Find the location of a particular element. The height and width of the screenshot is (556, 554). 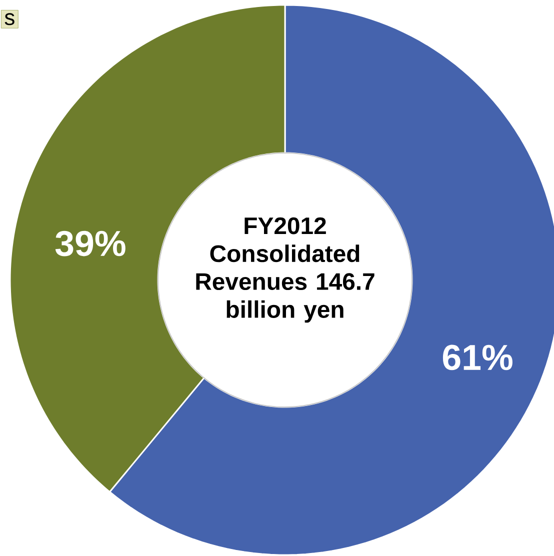

data-label: 39% is located at coordinates (90, 243).